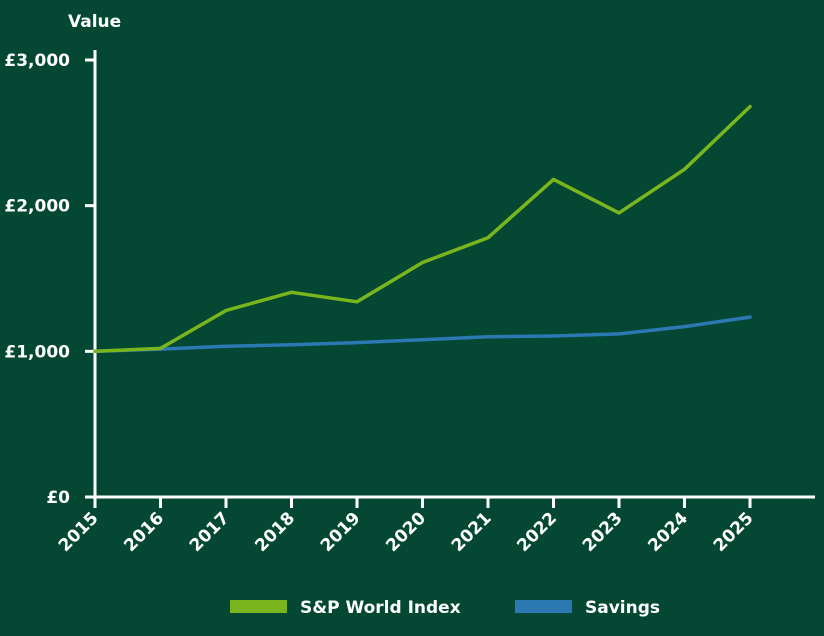  Describe the element at coordinates (275, 532) in the screenshot. I see `x-tick-label: 2018` at that location.